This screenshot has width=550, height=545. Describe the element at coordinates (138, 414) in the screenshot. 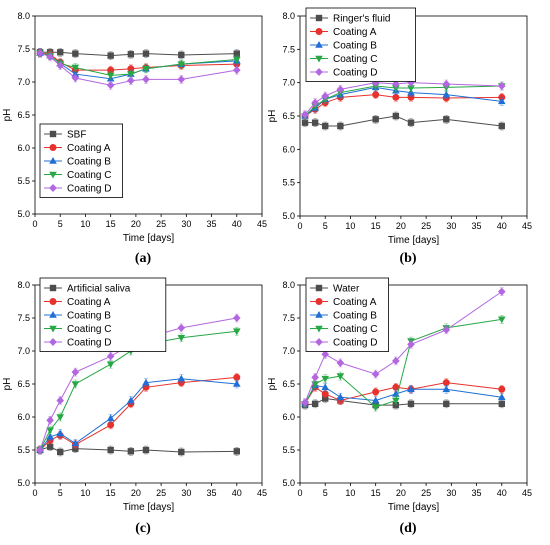

I see `series-coating-a` at that location.